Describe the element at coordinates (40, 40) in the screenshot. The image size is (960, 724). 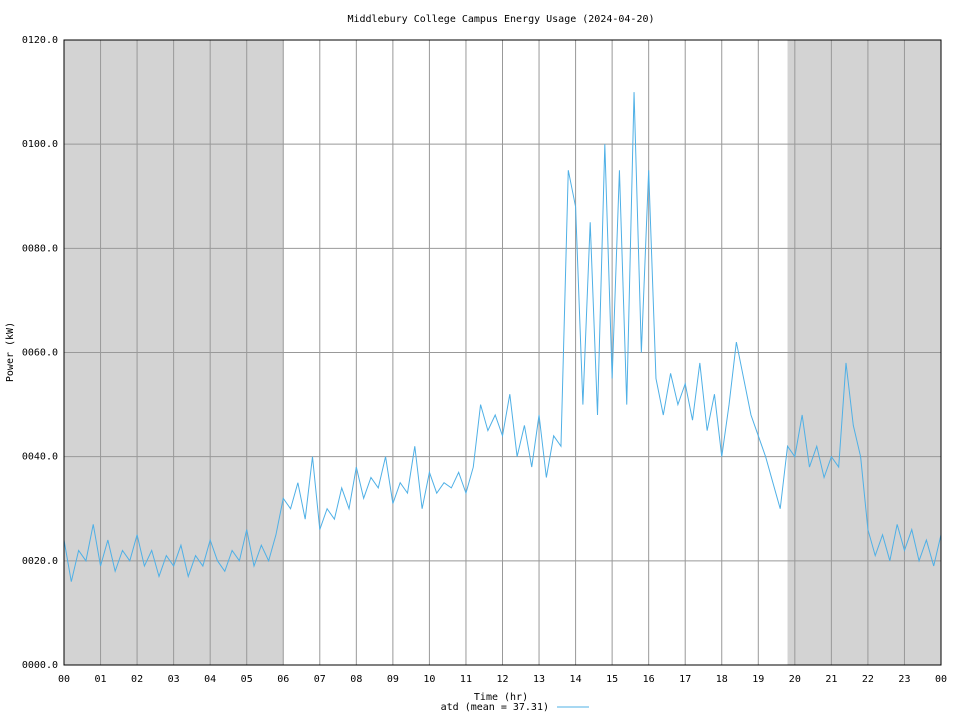
I see `y-tick-label: 0120.0` at that location.